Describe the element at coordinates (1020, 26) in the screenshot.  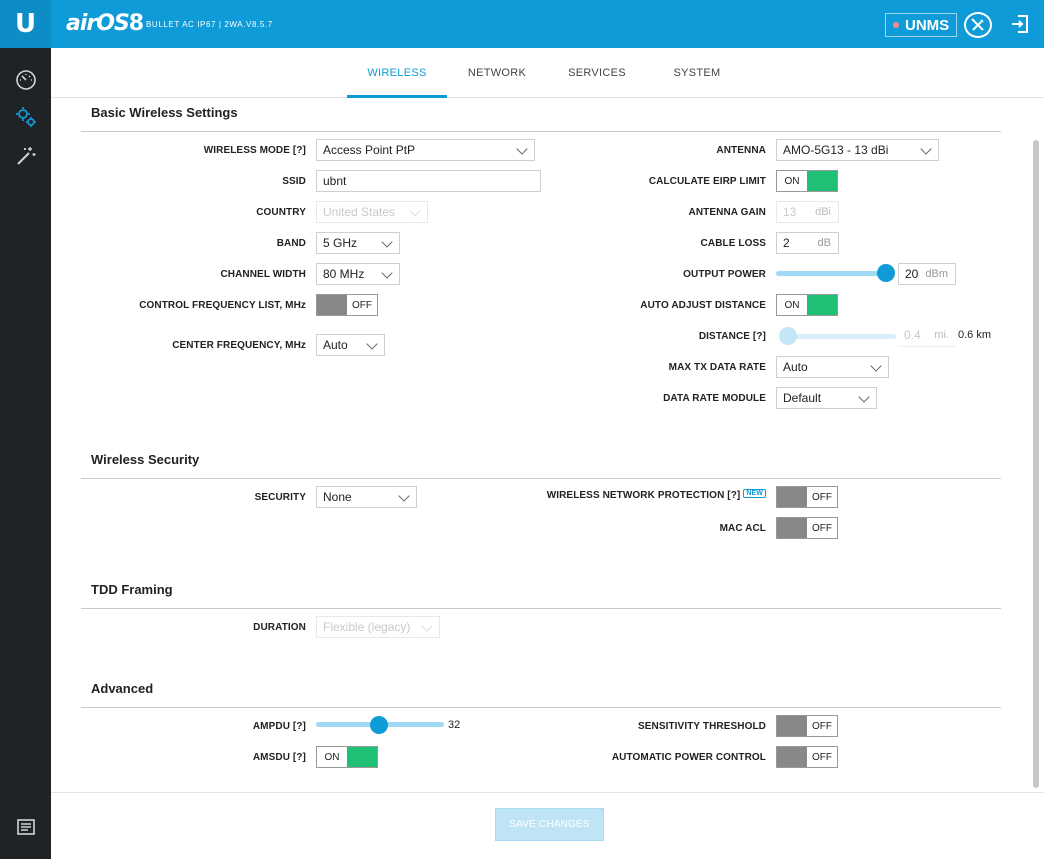
I see `logout-icon` at that location.